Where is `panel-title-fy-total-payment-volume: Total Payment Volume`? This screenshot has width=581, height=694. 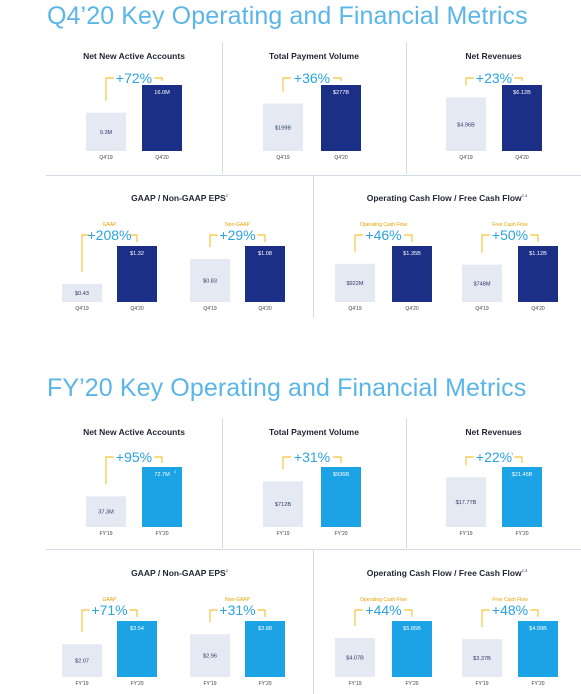
panel-title-fy-total-payment-volume: Total Payment Volume is located at coordinates (314, 432).